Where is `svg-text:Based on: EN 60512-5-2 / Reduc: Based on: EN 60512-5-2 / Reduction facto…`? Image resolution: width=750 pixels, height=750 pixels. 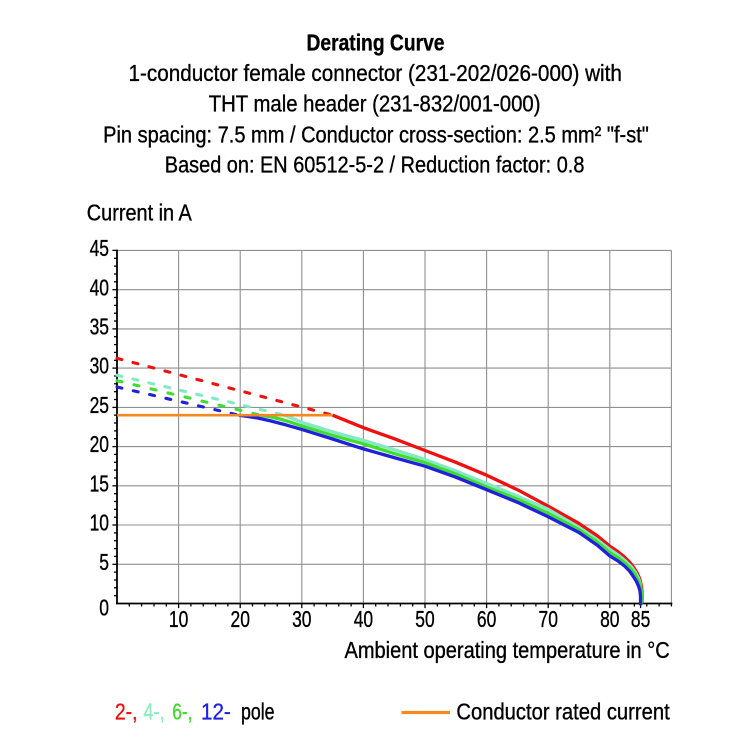 svg-text:Based on: EN 60512-5-2 / Reduc: Based on: EN 60512-5-2 / Reduction facto… is located at coordinates (375, 165).